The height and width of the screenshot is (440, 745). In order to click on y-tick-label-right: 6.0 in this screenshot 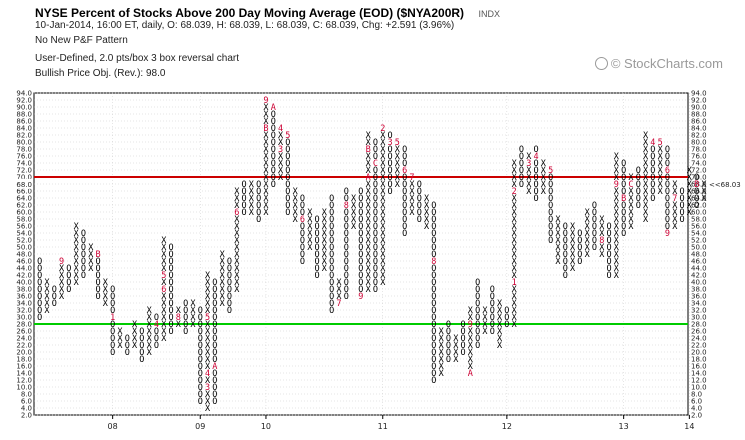, I will do `click(696, 402)`.